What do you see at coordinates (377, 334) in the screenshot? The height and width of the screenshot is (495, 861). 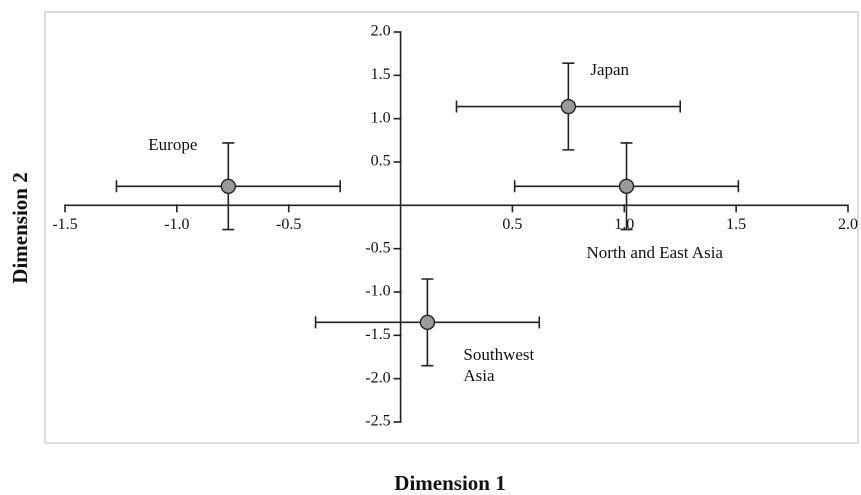 I see `y-tick-label: -1.5` at bounding box center [377, 334].